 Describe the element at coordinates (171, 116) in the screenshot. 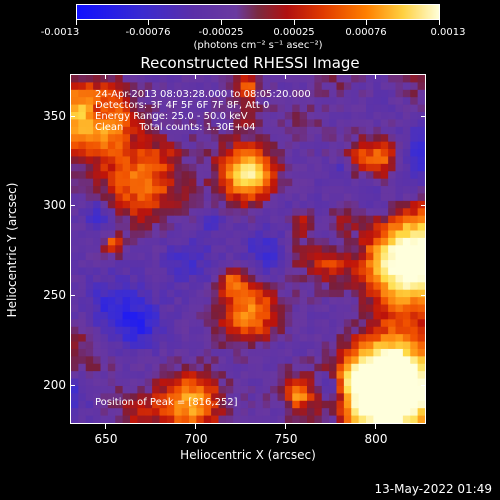

I see `info-energy-range: Energy Range: 25.0 - 50.0 keV` at that location.